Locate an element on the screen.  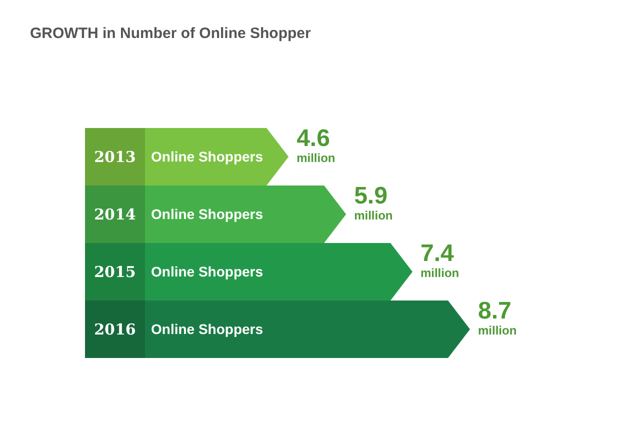
data-label: 5.9 million is located at coordinates (373, 202).